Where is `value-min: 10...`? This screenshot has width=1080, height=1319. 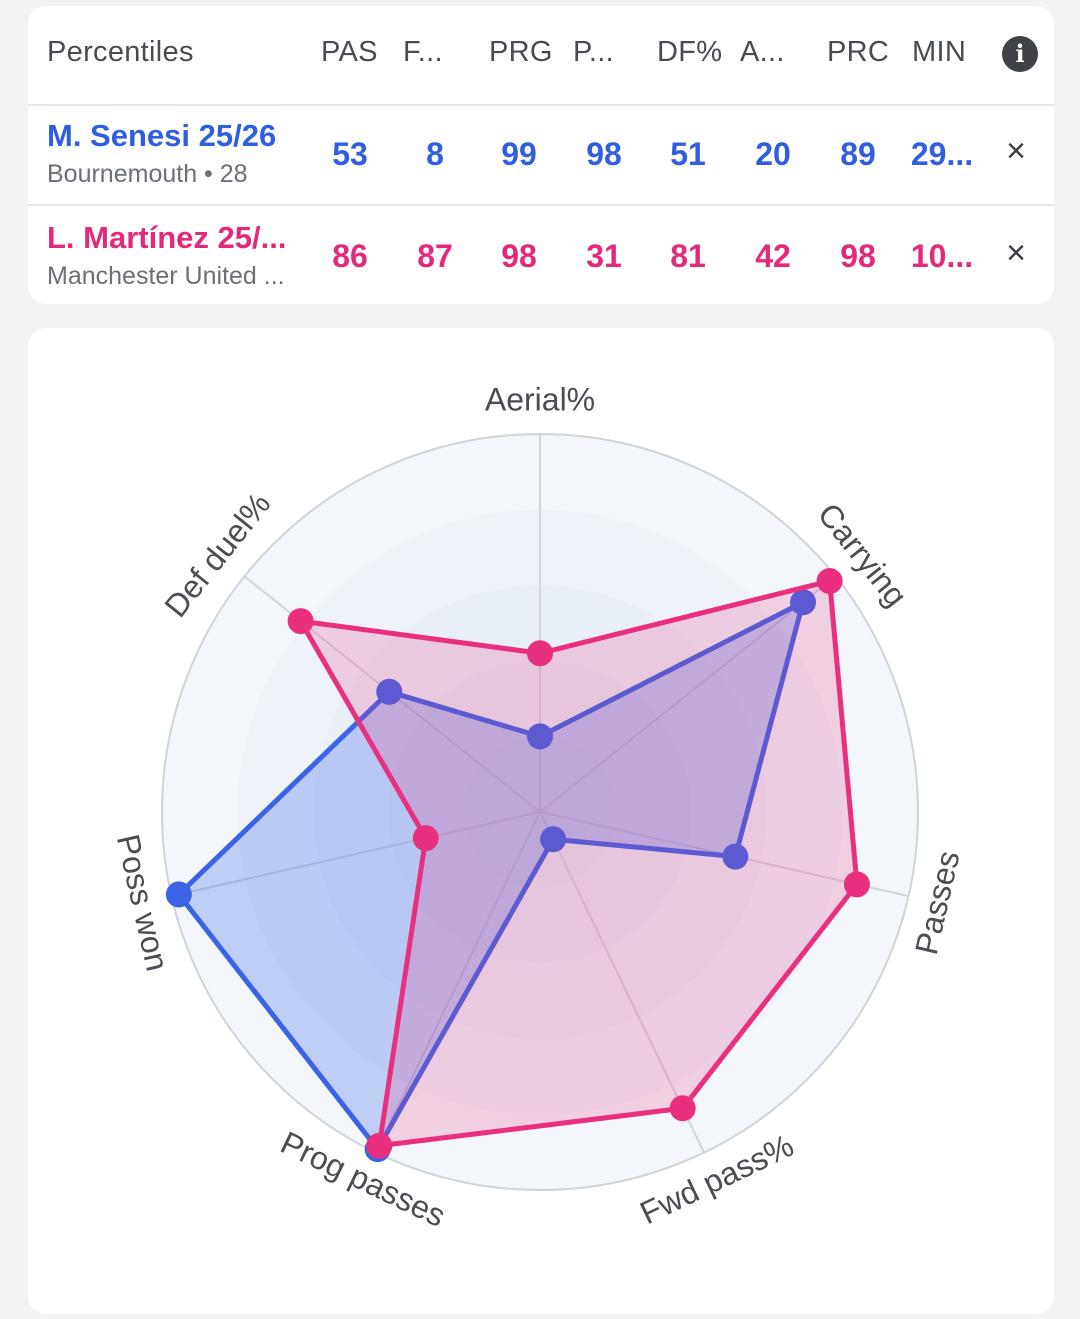 value-min: 10... is located at coordinates (942, 256).